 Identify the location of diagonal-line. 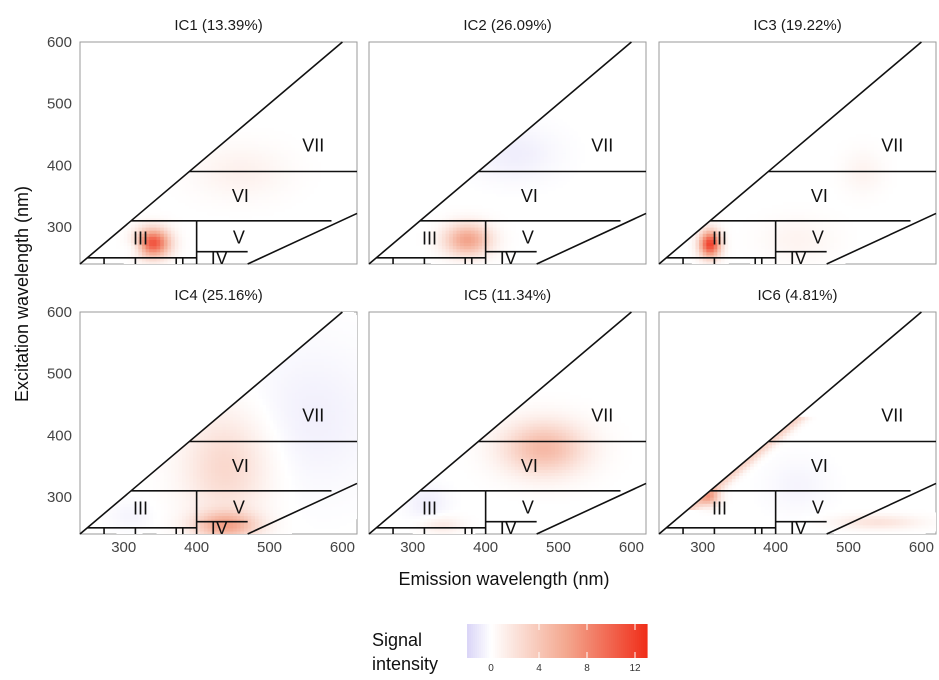
(500, 153).